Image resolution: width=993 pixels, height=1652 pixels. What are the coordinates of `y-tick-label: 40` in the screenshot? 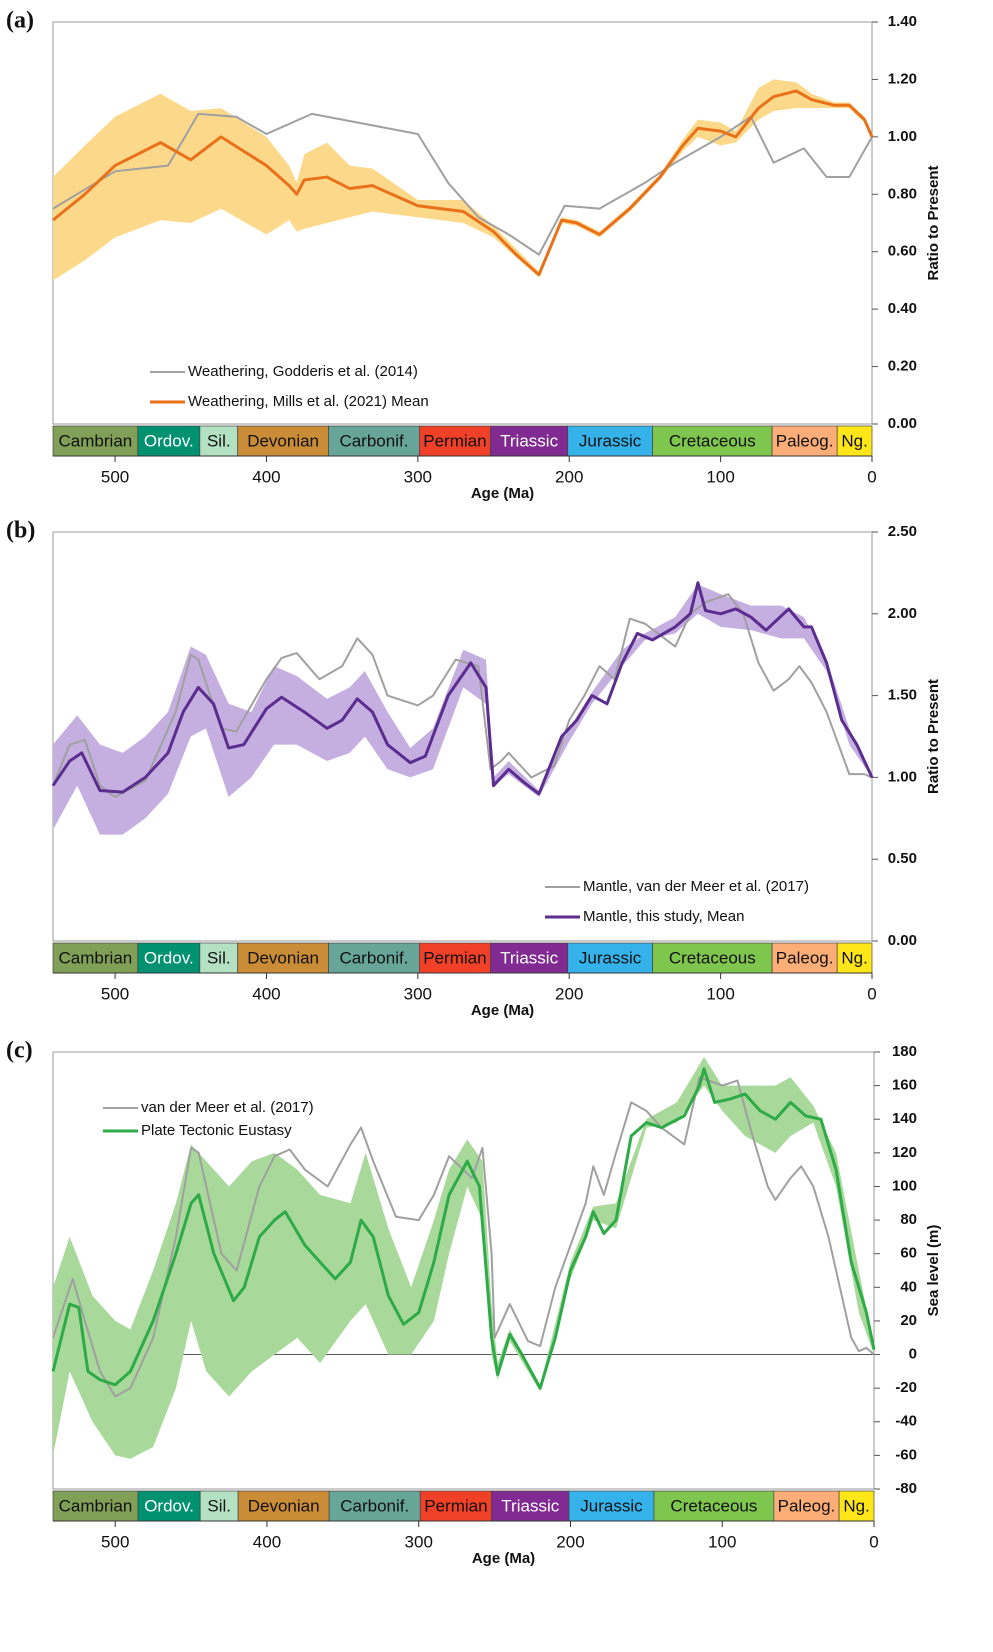 It's located at (908, 1286).